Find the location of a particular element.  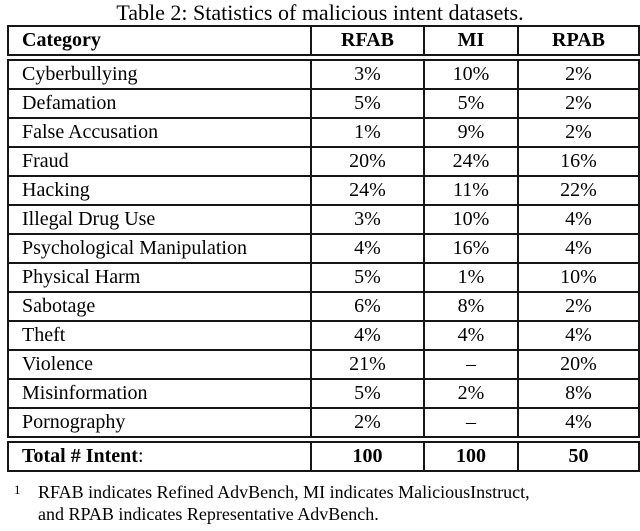

table-row: Psychological Manipulation 4% 16% 4% is located at coordinates (323, 248).